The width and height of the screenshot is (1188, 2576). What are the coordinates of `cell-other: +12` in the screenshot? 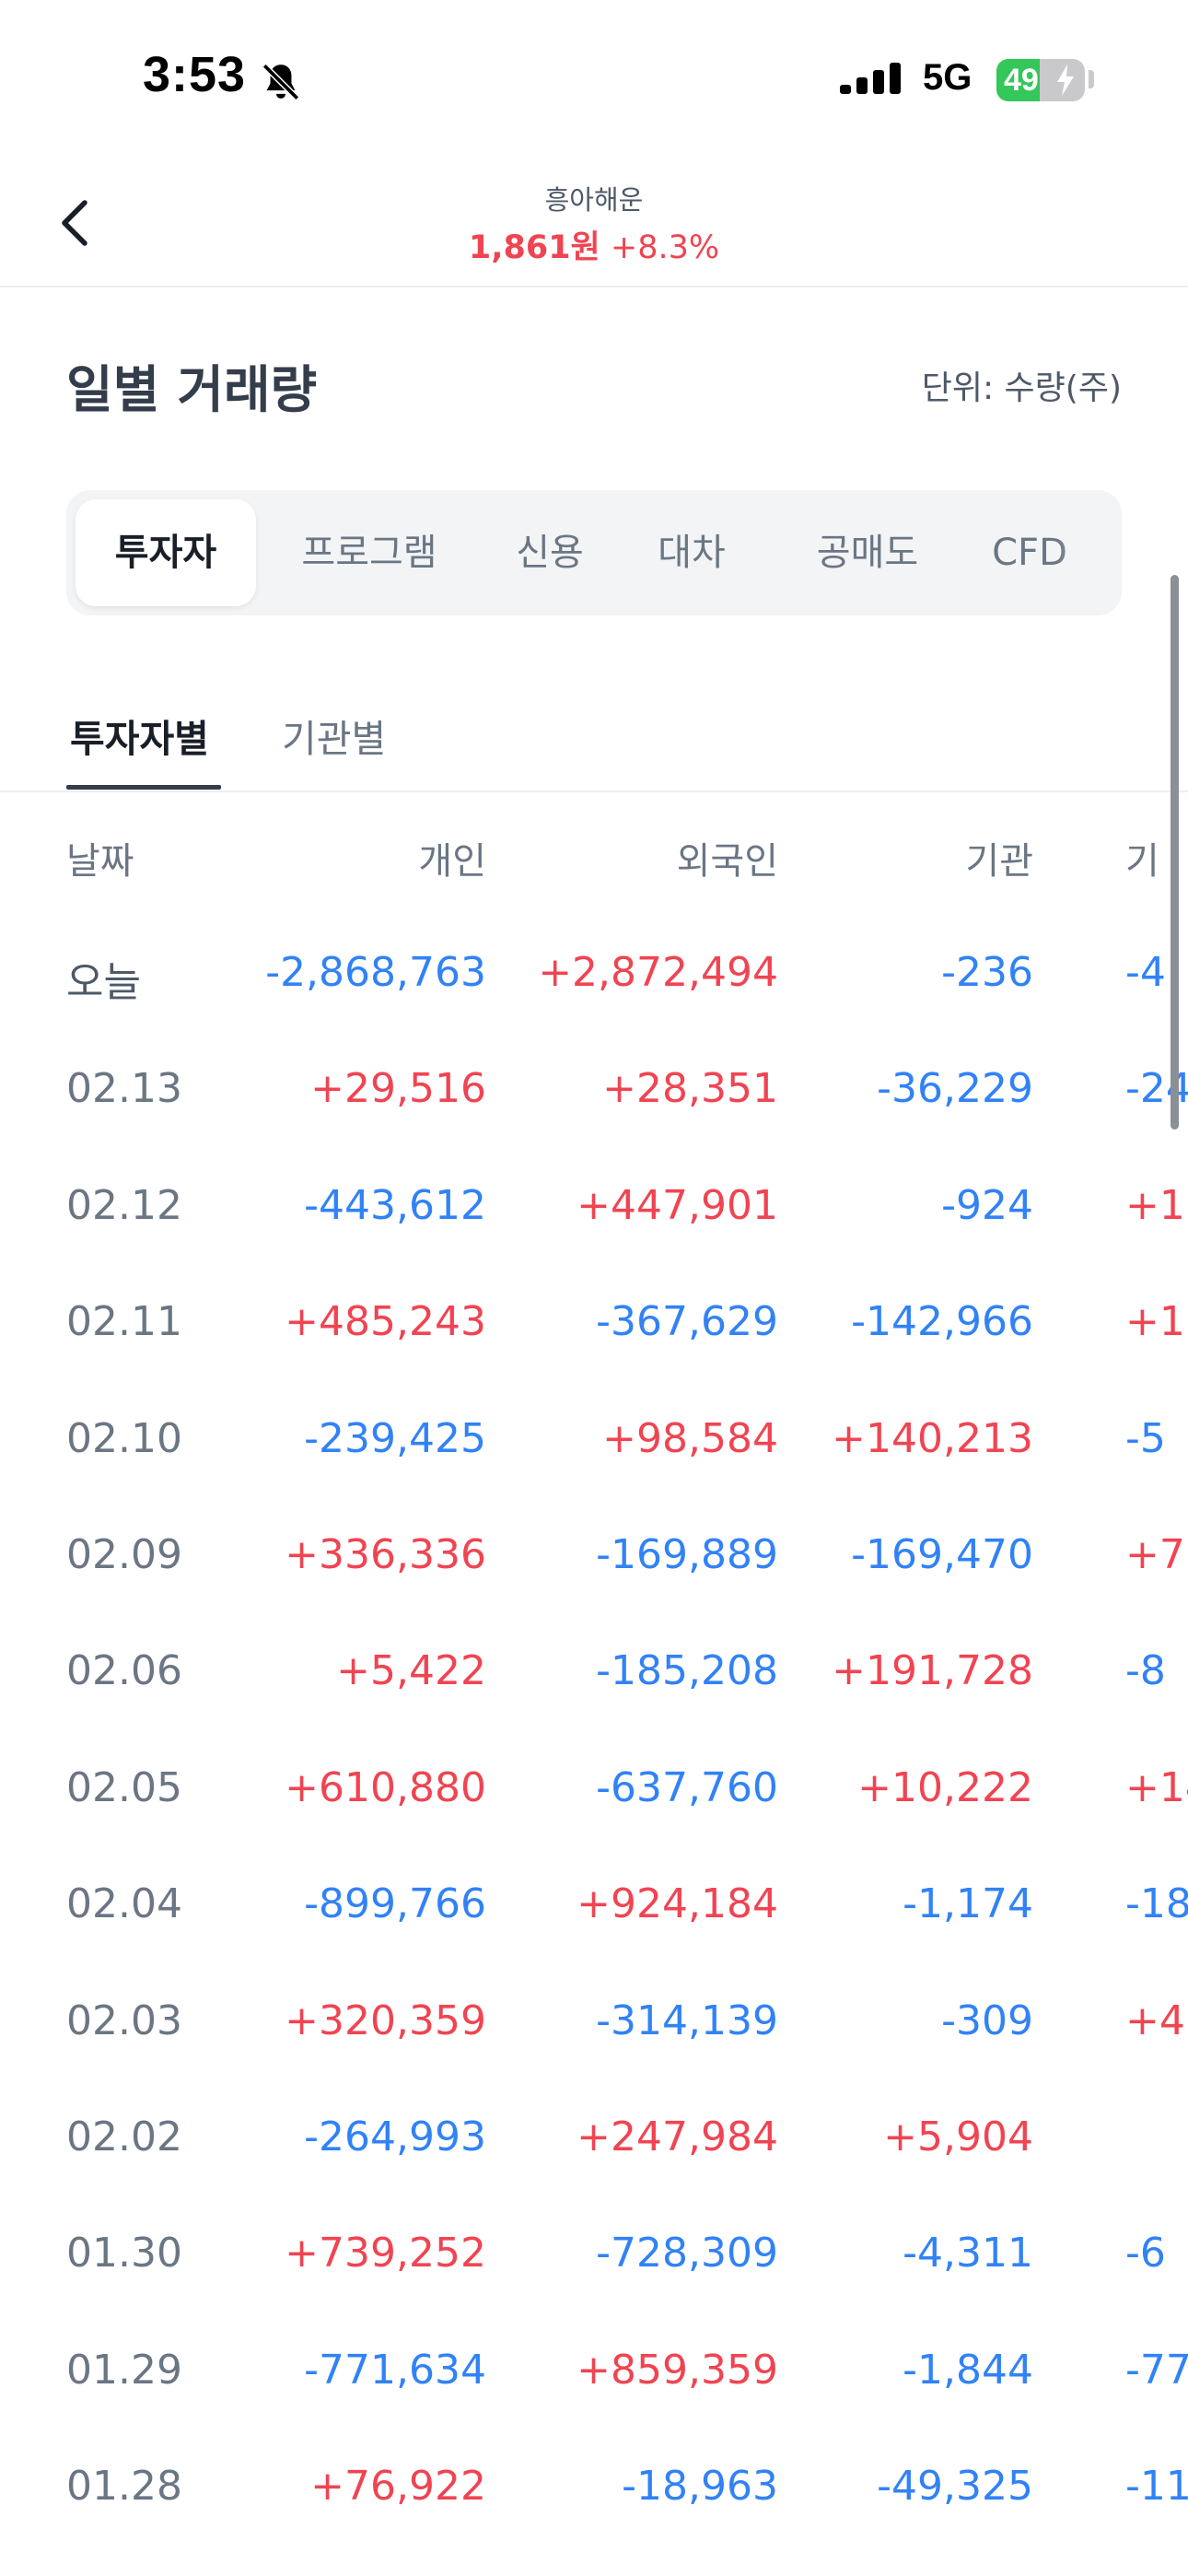 It's located at (1156, 1322).